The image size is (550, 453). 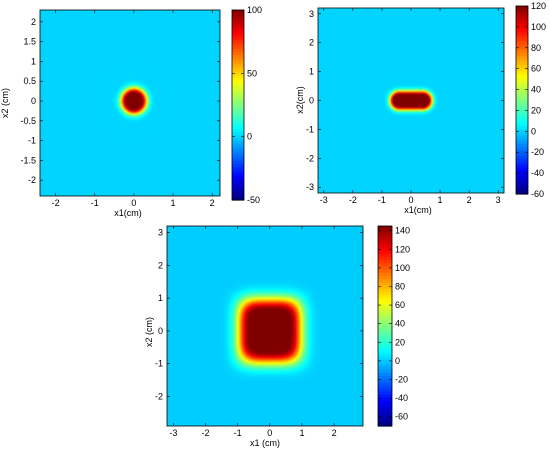 What do you see at coordinates (536, 48) in the screenshot?
I see `colorbar-tick-label: 80` at bounding box center [536, 48].